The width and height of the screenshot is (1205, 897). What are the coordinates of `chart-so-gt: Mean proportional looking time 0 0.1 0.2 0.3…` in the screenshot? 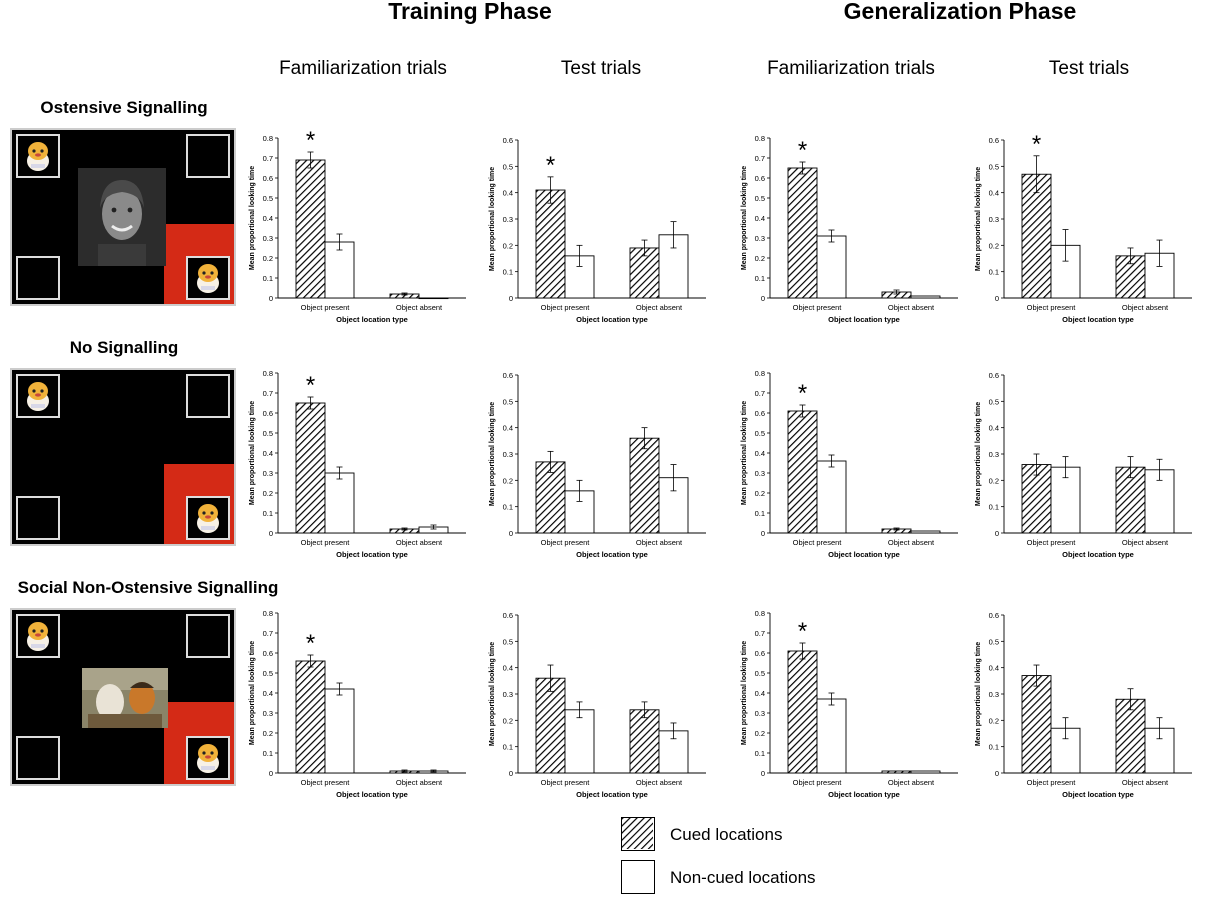 It's located at (1083, 705).